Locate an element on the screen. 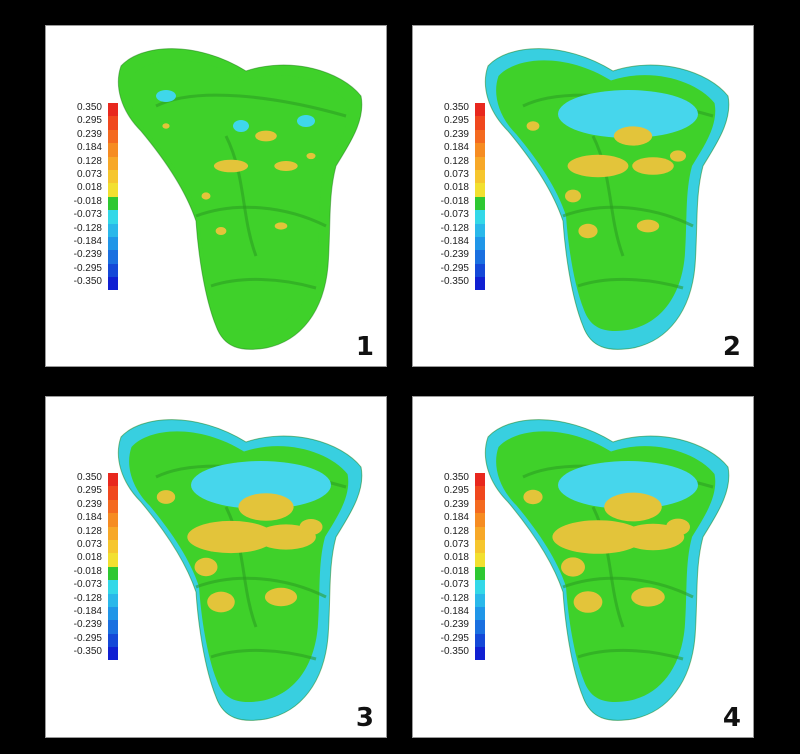 The image size is (800, 754). scale-label: 0.184 is located at coordinates (89, 148).